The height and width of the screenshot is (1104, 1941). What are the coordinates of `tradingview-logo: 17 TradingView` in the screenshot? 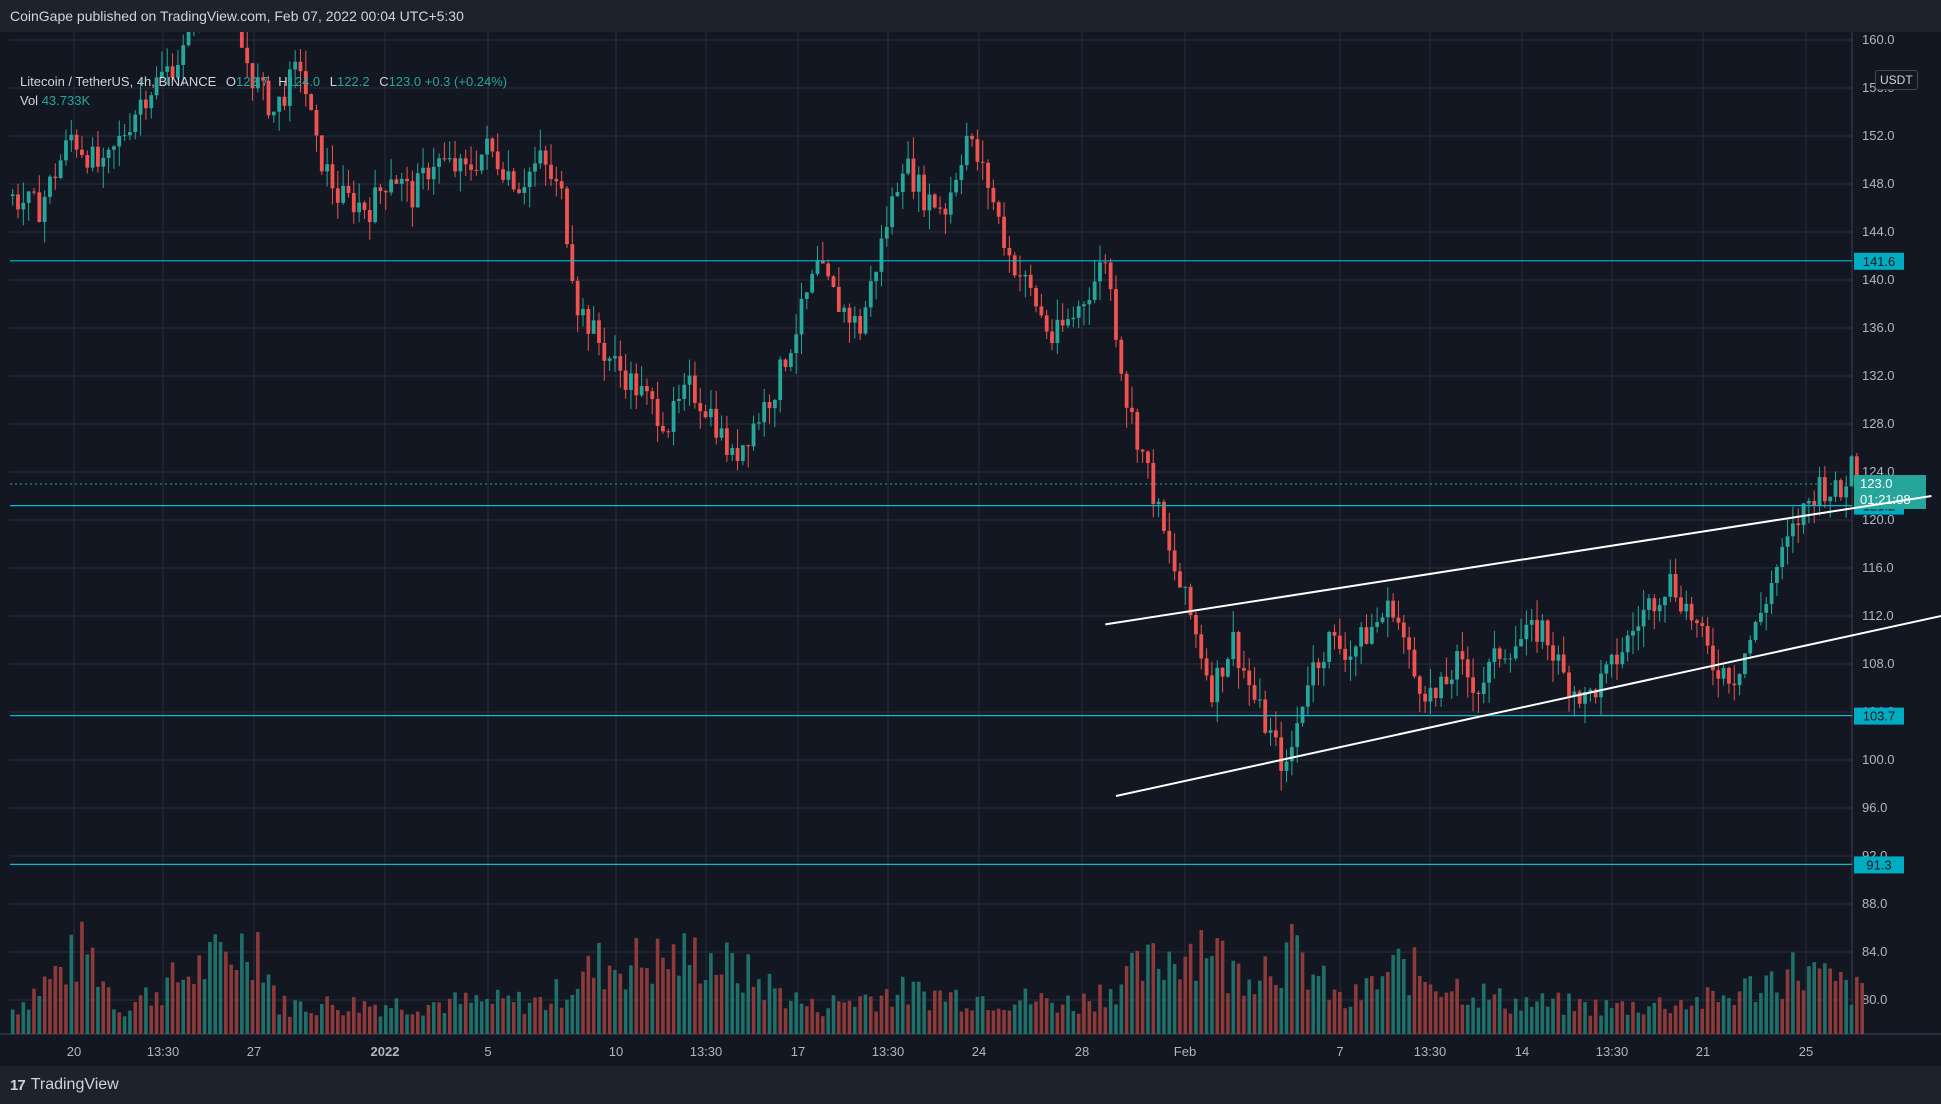 It's located at (64, 1085).